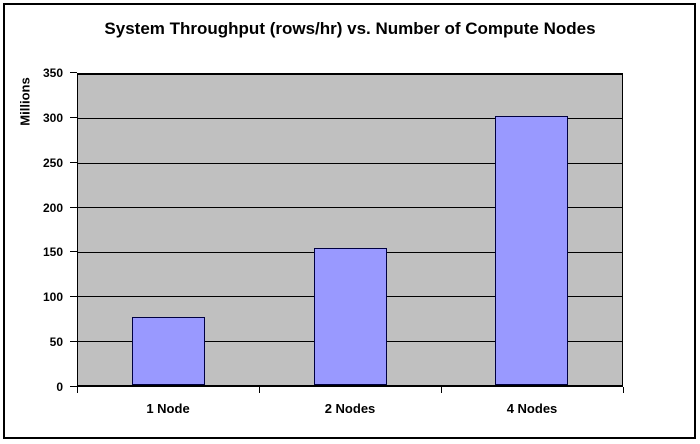  I want to click on bar-1-node, so click(169, 351).